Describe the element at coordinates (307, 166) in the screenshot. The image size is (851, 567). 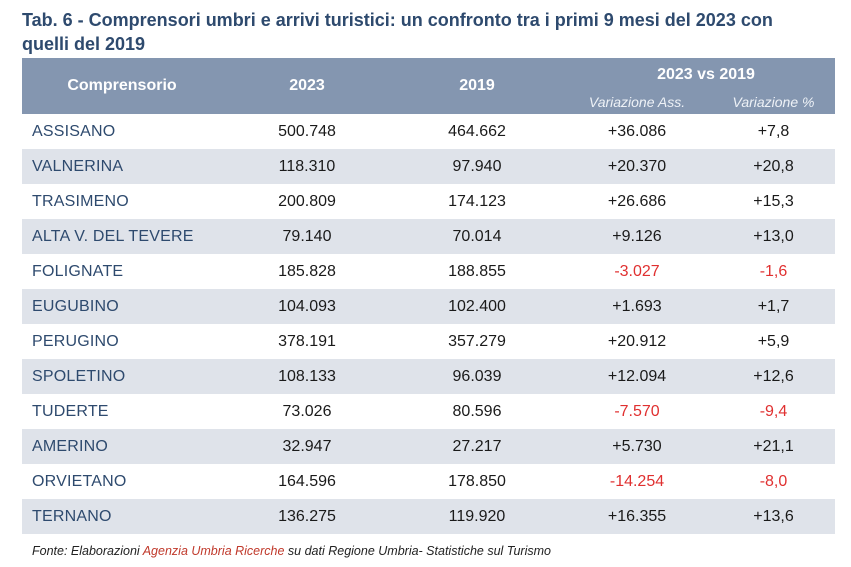
I see `cell-2023: 118.310` at that location.